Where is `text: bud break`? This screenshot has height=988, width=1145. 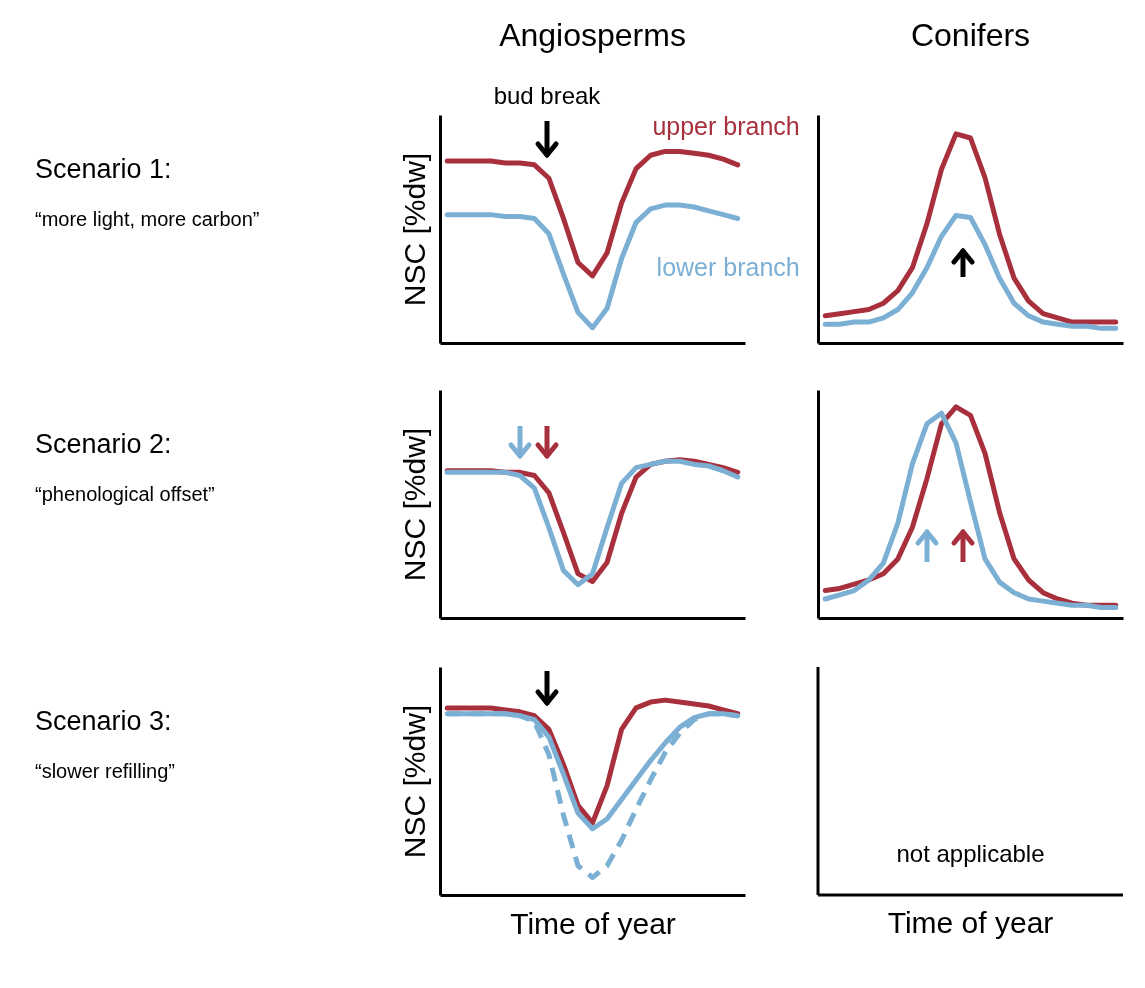 text: bud break is located at coordinates (547, 95).